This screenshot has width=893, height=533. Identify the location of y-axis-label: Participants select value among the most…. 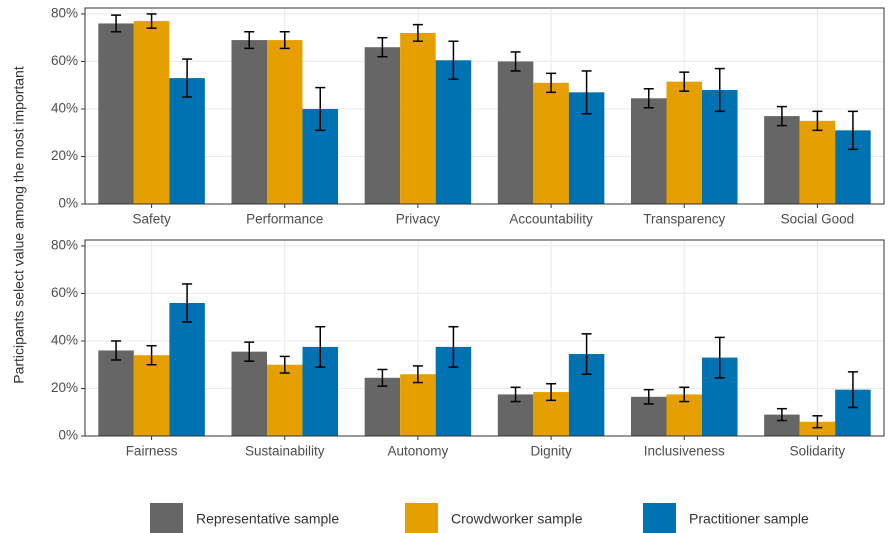
(19, 225).